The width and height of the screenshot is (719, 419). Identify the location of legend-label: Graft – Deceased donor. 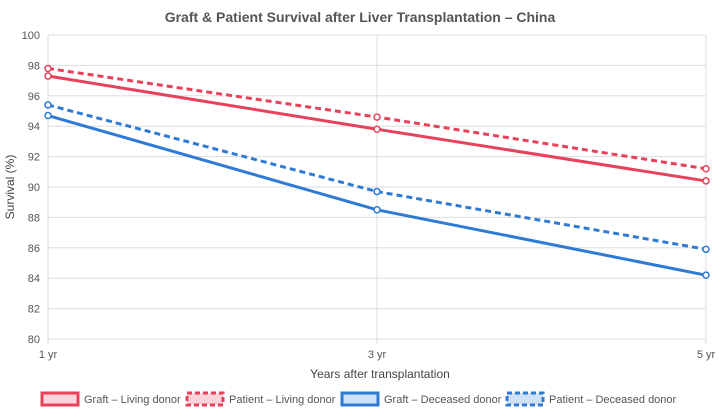
(443, 400).